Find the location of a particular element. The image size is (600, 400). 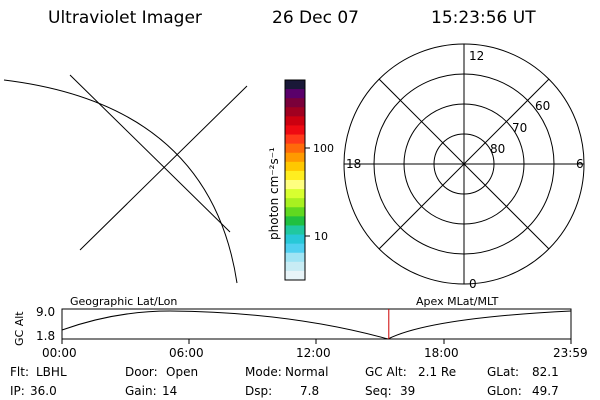

door-label: Door: is located at coordinates (141, 372).